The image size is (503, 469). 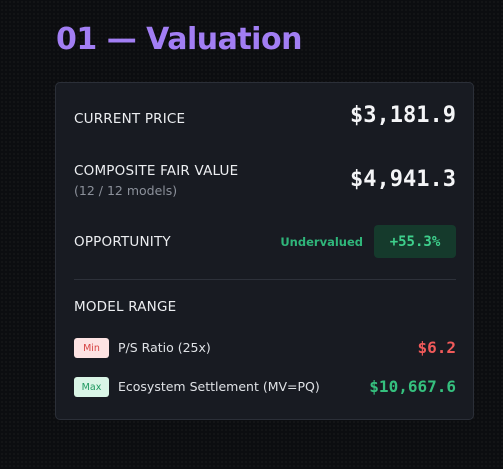 I want to click on composite-fair-value-label: COMPOSITE FAIR VALUE, so click(x=156, y=171).